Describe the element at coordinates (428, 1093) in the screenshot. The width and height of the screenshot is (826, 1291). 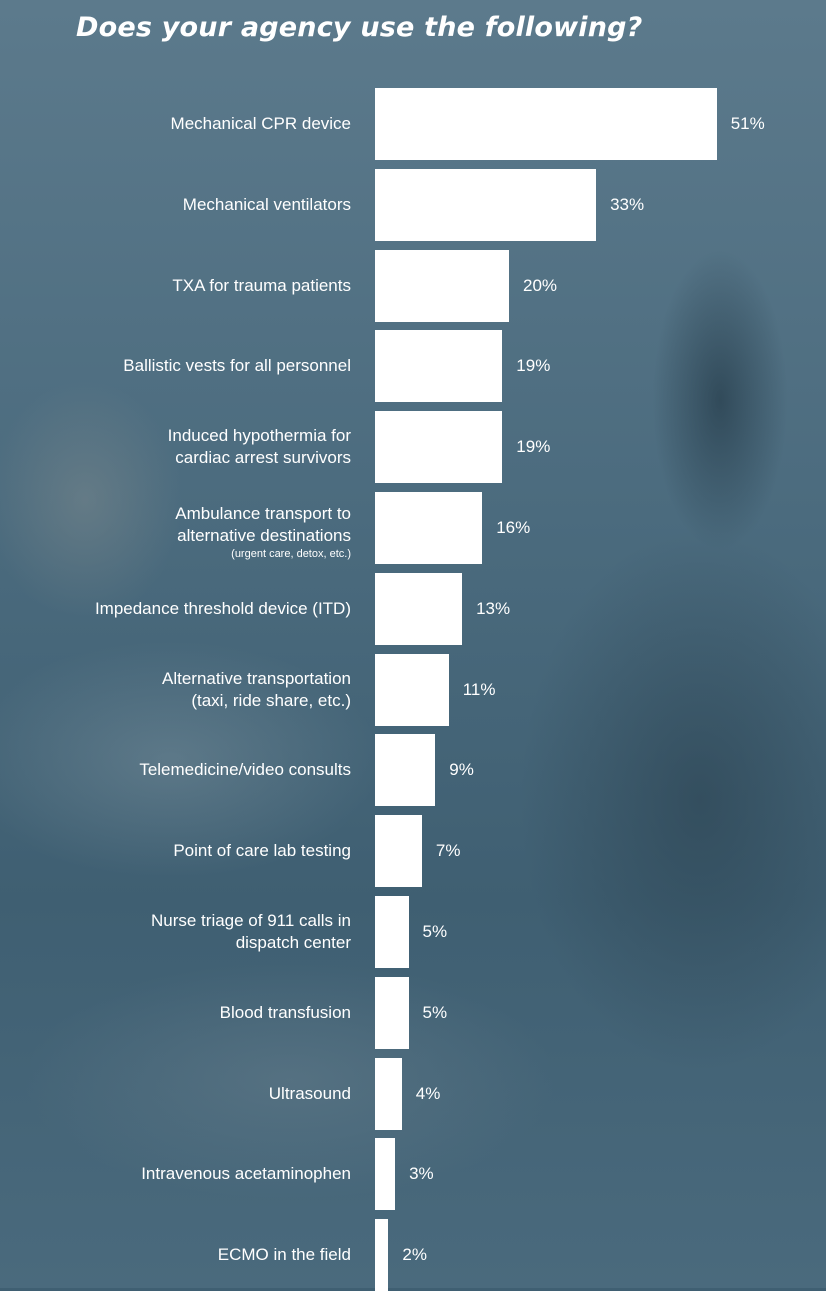
I see `value-label: 4%` at that location.